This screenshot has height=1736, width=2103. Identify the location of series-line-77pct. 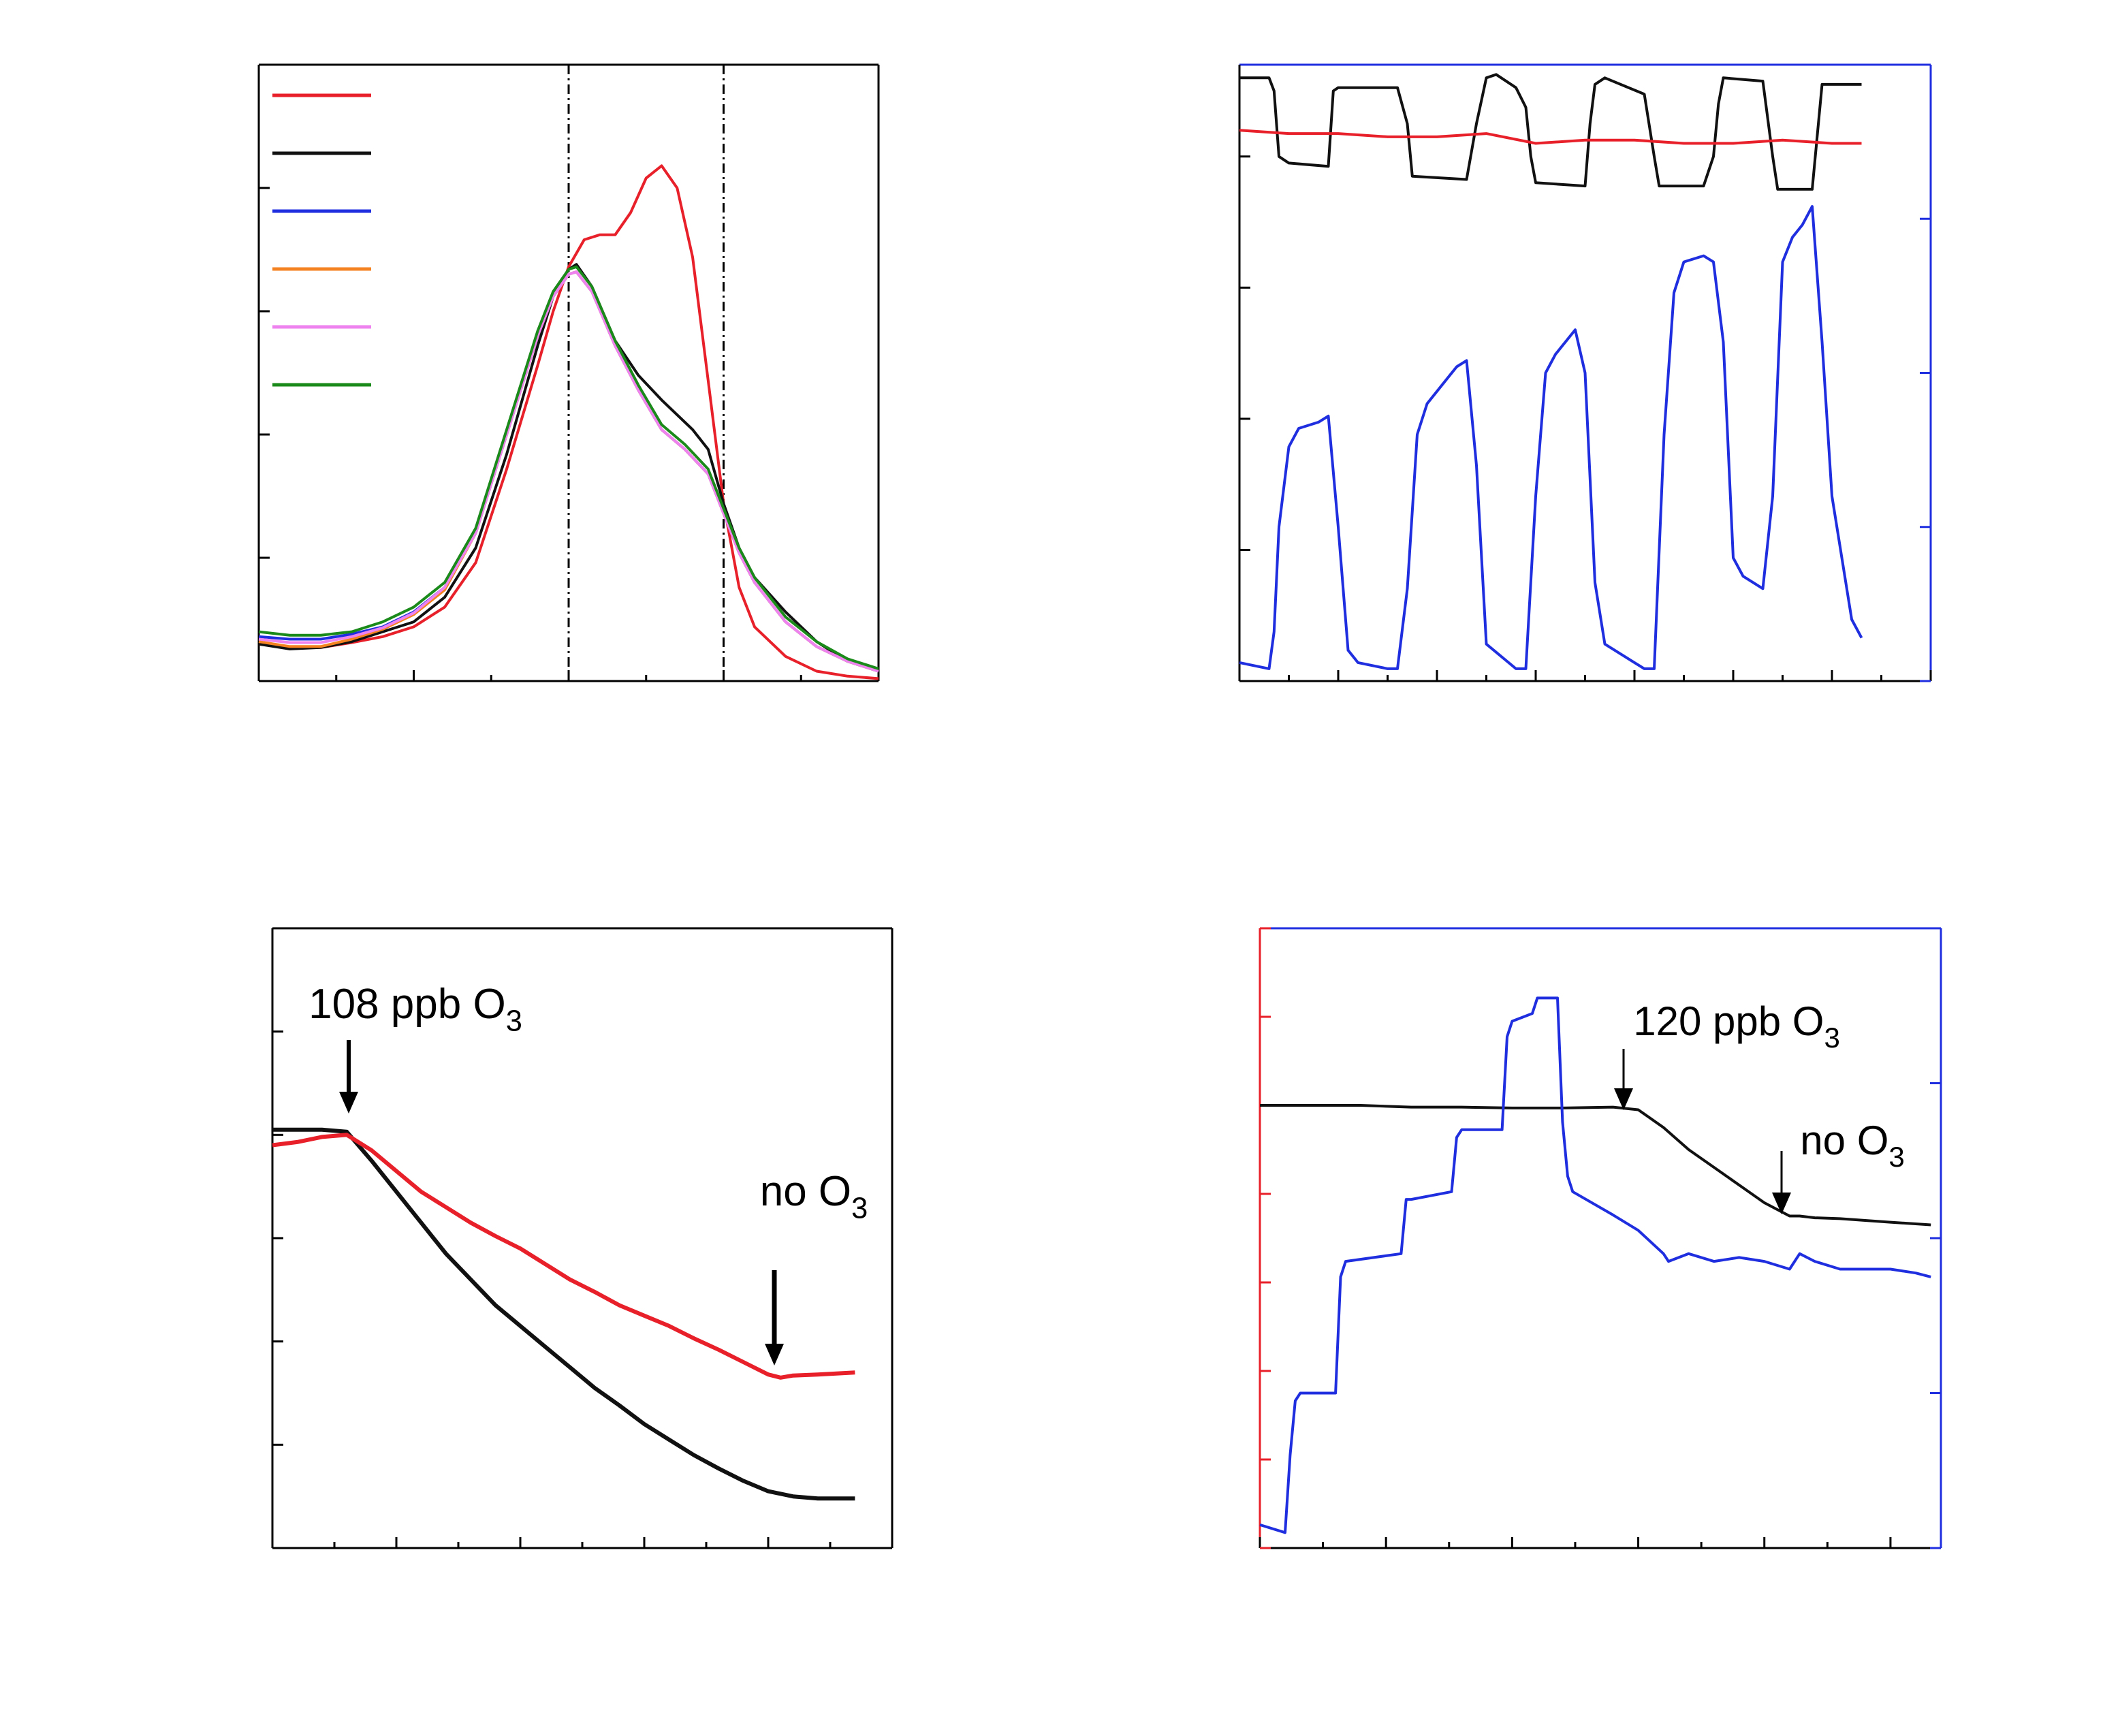
(568, 467).